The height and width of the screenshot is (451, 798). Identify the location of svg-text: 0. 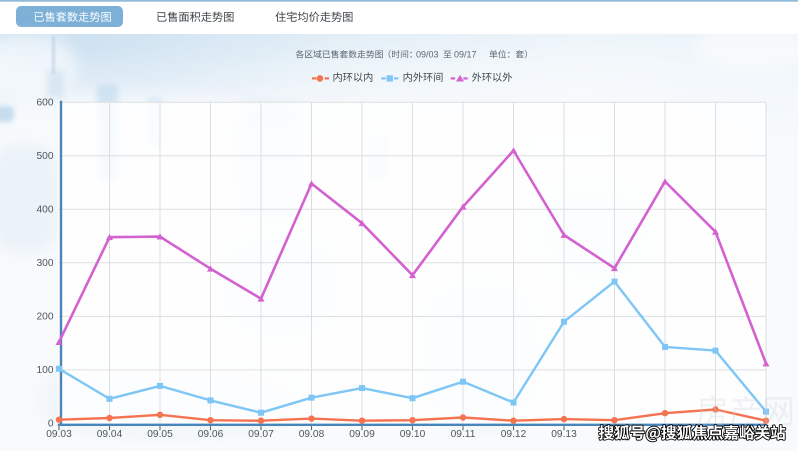
(51, 424).